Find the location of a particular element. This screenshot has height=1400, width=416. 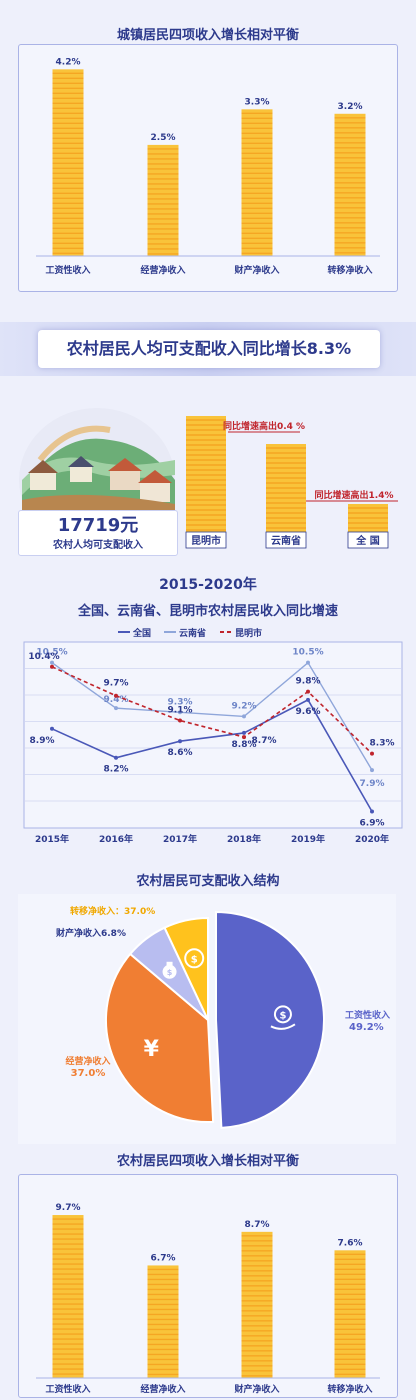

series-data-label: 9.1% is located at coordinates (180, 711).